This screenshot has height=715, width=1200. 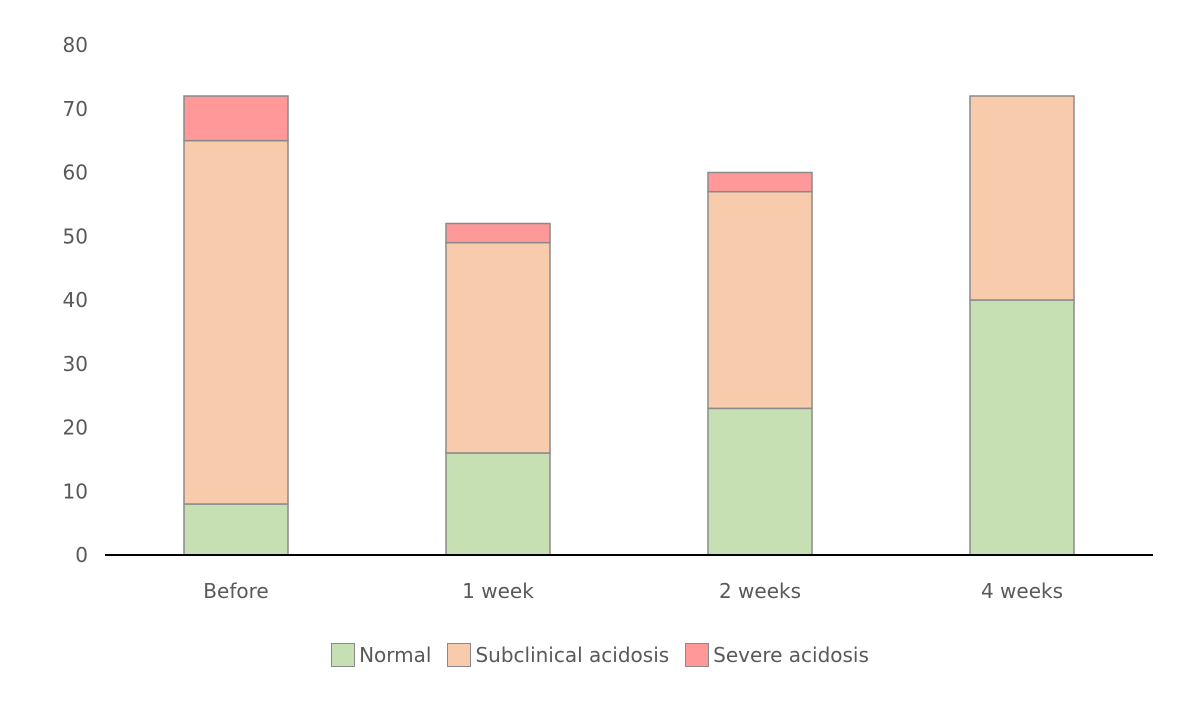 I want to click on y-tick-label: 30, so click(x=75, y=364).